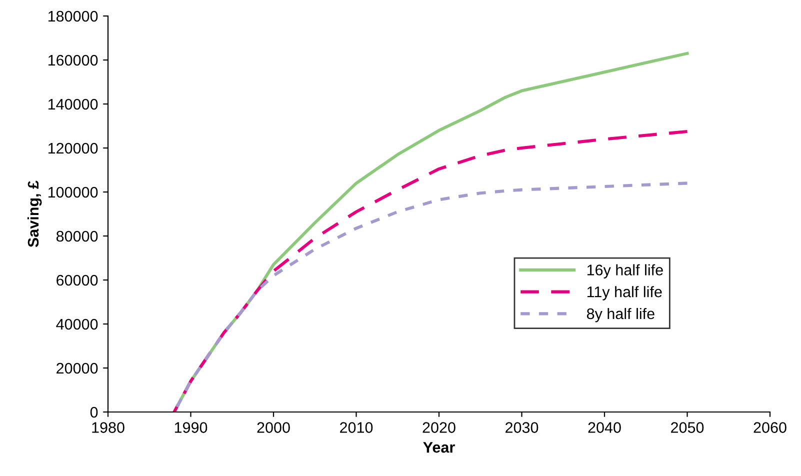 The width and height of the screenshot is (801, 476). Describe the element at coordinates (439, 447) in the screenshot. I see `x-axis-title: Year` at that location.